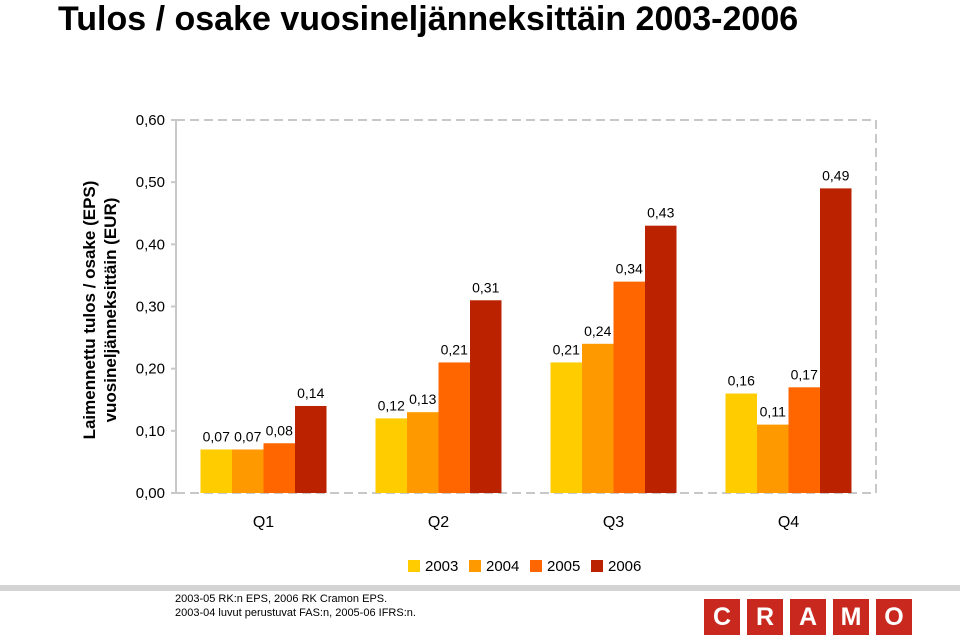 The height and width of the screenshot is (644, 960). Describe the element at coordinates (422, 399) in the screenshot. I see `bar-data-label: 0,13` at that location.